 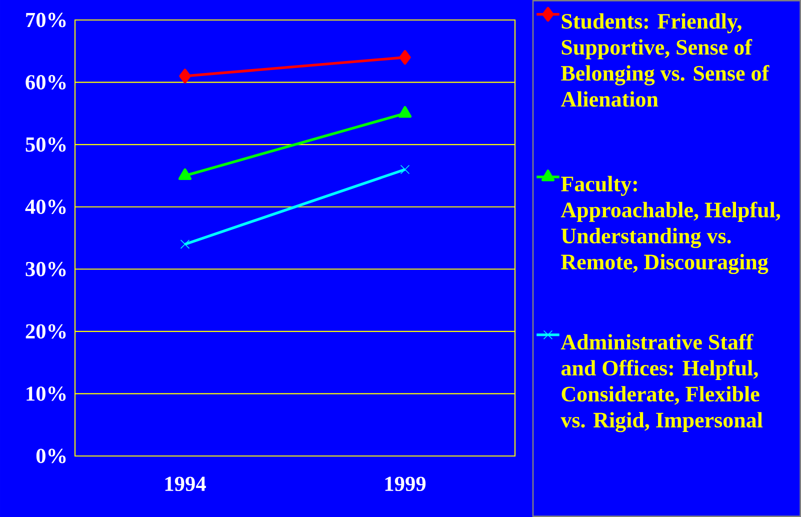 What do you see at coordinates (185, 484) in the screenshot?
I see `x-tick-label: 1994` at bounding box center [185, 484].